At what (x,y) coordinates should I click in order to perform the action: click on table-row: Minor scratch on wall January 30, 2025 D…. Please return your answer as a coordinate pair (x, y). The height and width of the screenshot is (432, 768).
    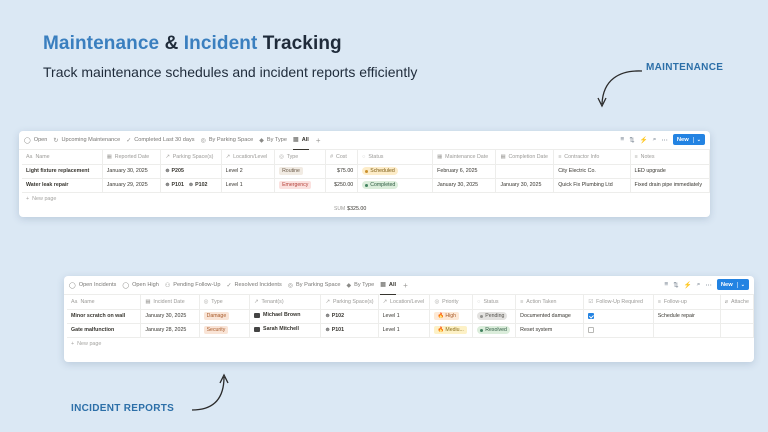
    Looking at the image, I should click on (410, 316).